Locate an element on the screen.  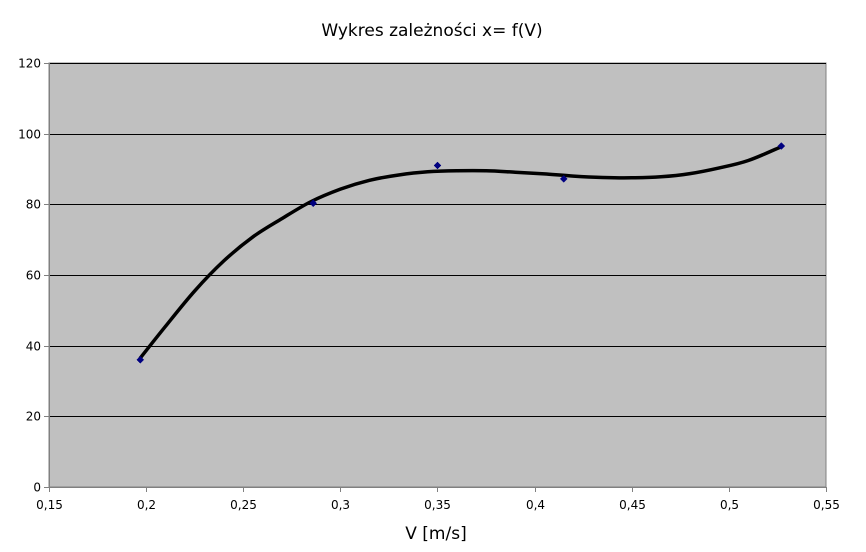
y-tick-label: 60 is located at coordinates (33, 276).